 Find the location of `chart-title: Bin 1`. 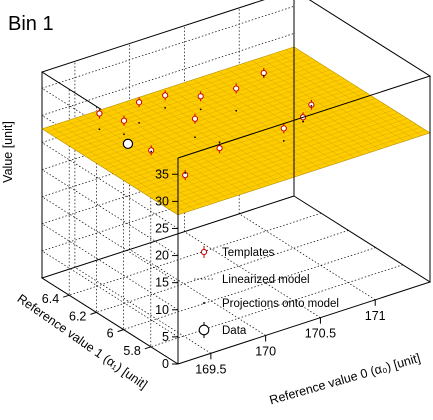

chart-title: Bin 1 is located at coordinates (31, 24).